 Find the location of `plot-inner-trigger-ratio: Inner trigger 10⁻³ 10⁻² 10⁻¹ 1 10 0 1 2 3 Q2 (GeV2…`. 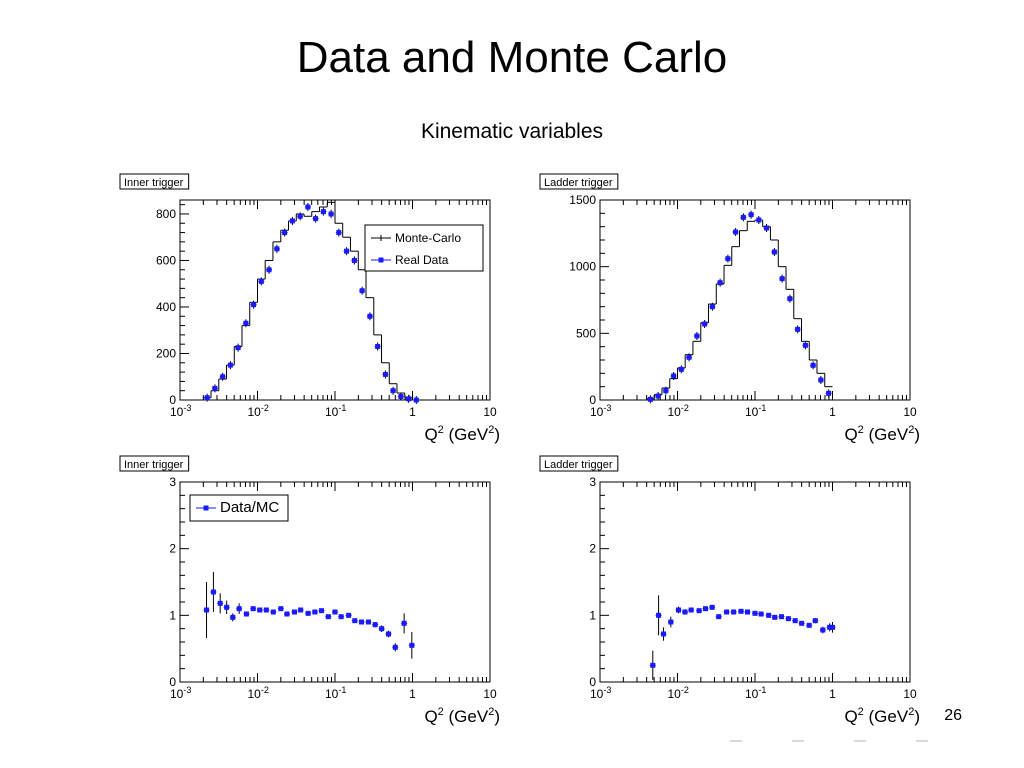

plot-inner-trigger-ratio: Inner trigger 10⁻³ 10⁻² 10⁻¹ 1 10 0 1 2 3 Q2 (GeV2… is located at coordinates (320, 592).